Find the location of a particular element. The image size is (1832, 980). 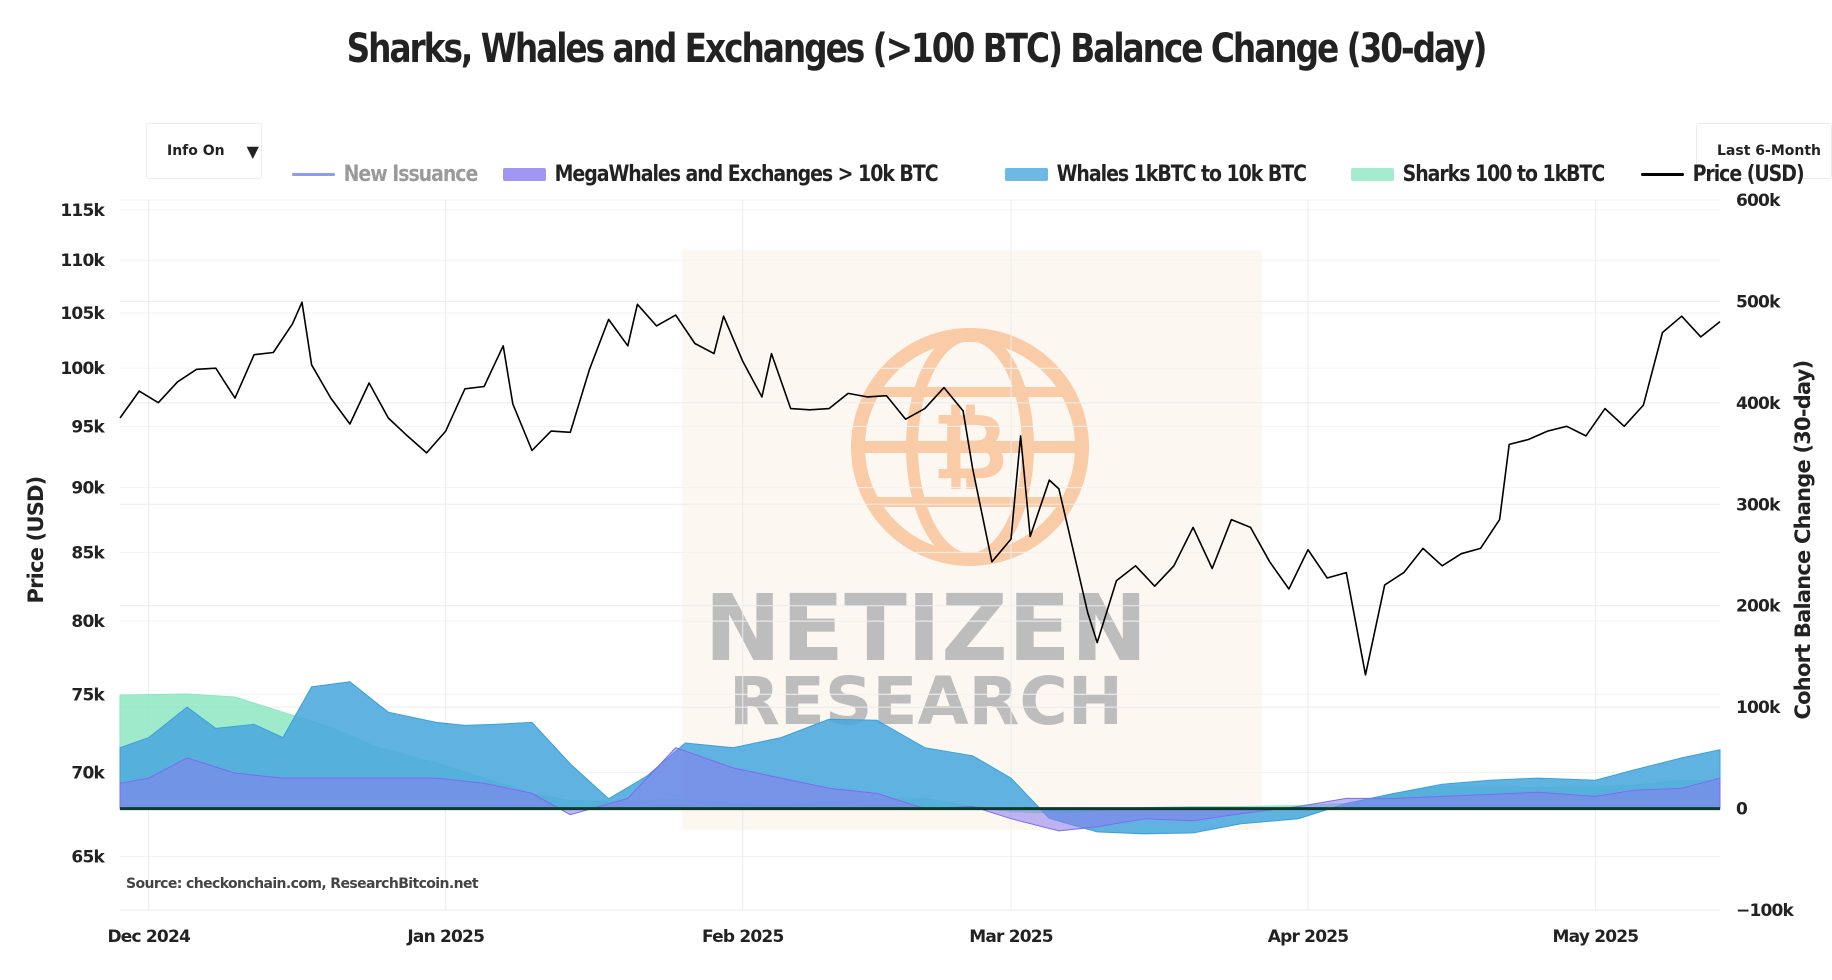

legend-item-megawhales: MegaWhales and Exchanges > 10k BTC is located at coordinates (721, 174).